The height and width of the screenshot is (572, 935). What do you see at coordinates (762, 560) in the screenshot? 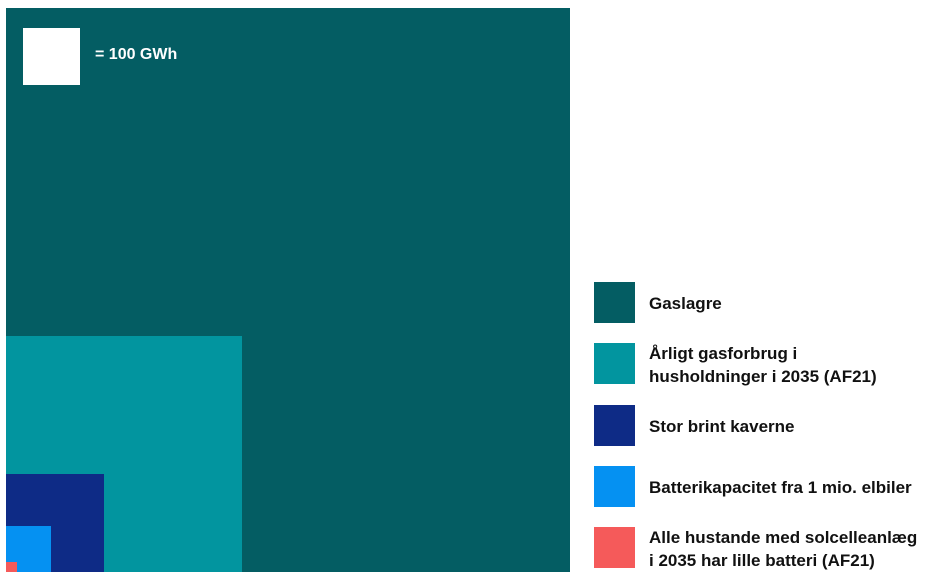
I see `legend-label-line: i 2035 har lille batteri (AF21)` at bounding box center [762, 560].